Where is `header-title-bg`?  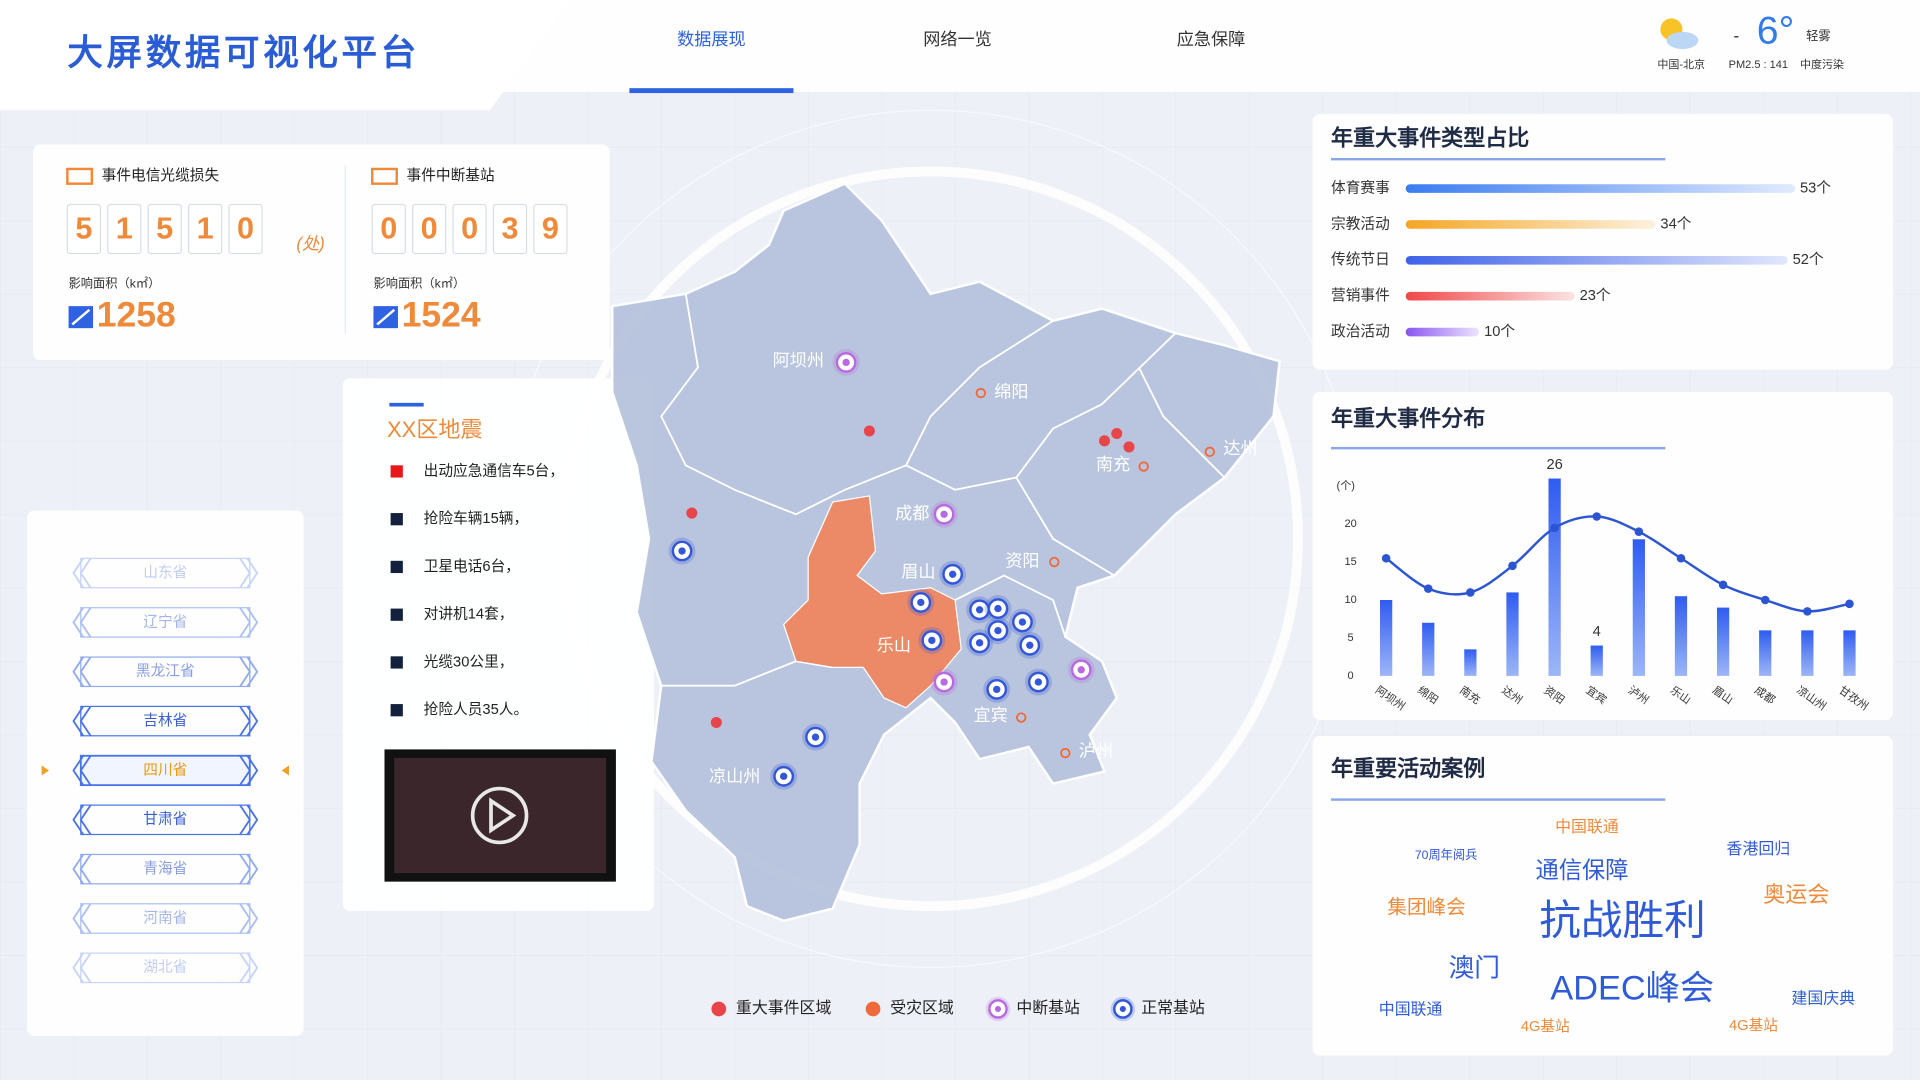 header-title-bg is located at coordinates (285, 55).